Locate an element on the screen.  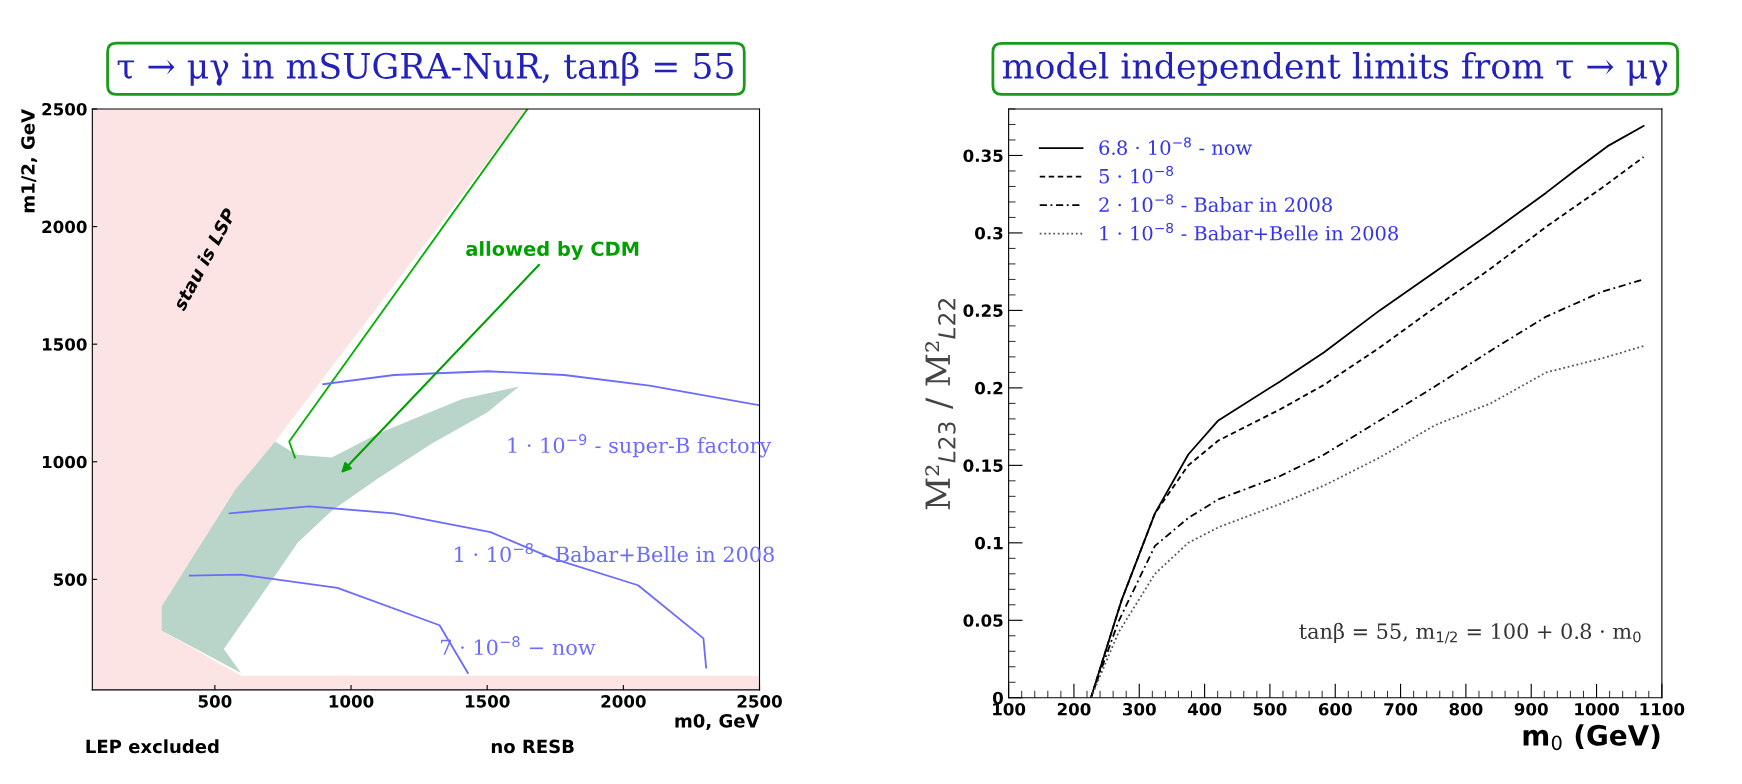
x-tick-label: 700 is located at coordinates (1401, 709).